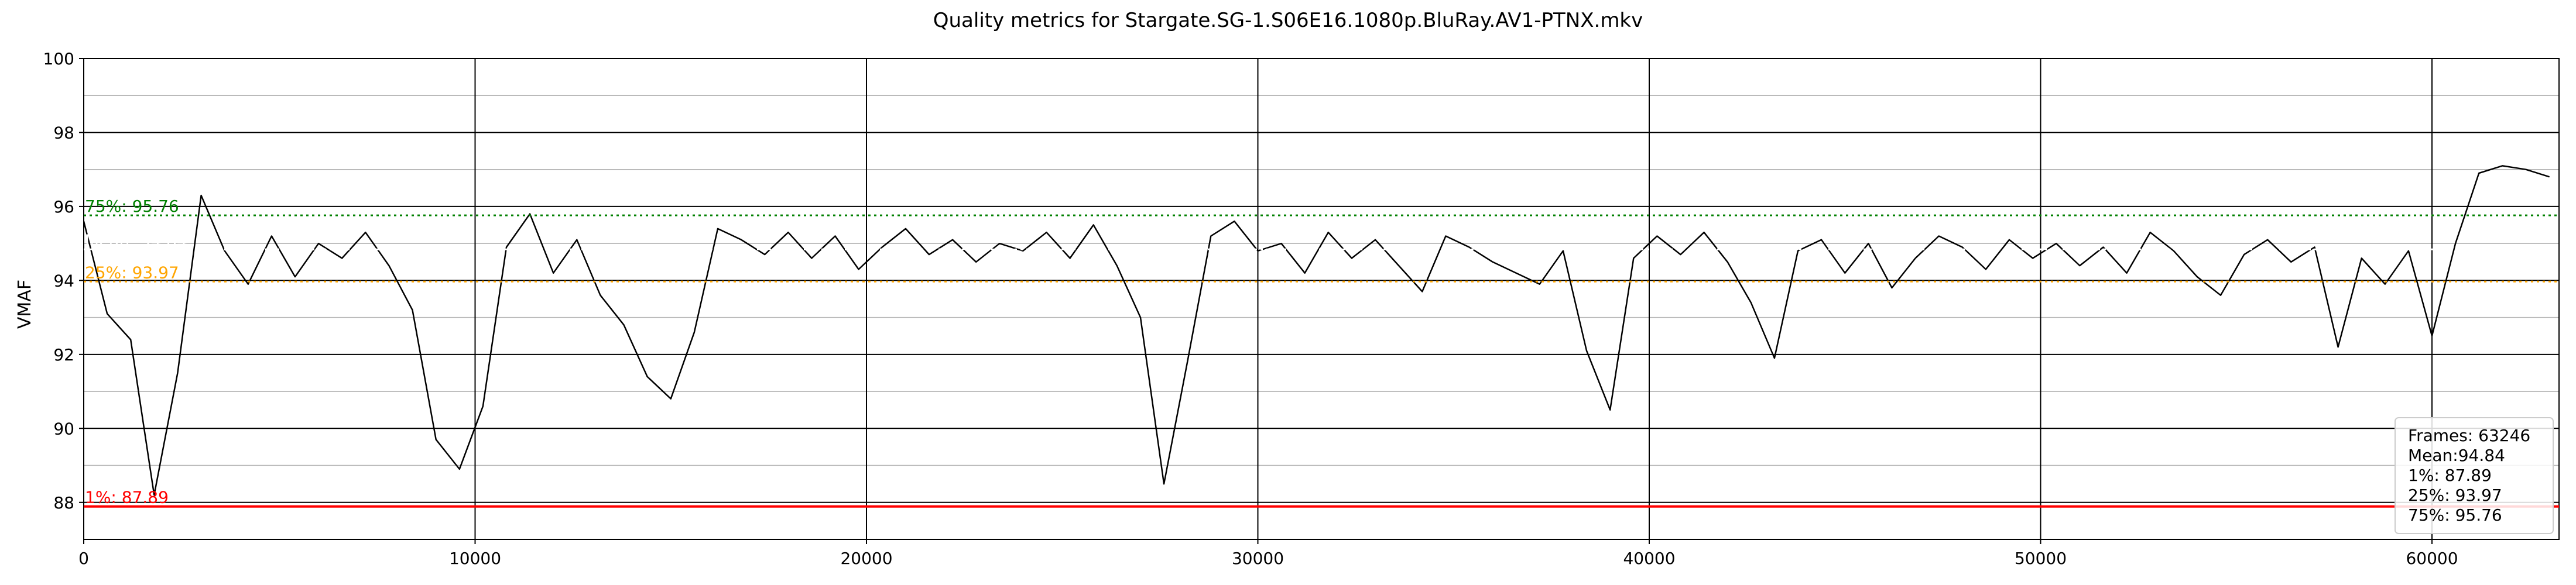  What do you see at coordinates (132, 272) in the screenshot?
I see `reference-line-label: 25%: 93.97` at bounding box center [132, 272].